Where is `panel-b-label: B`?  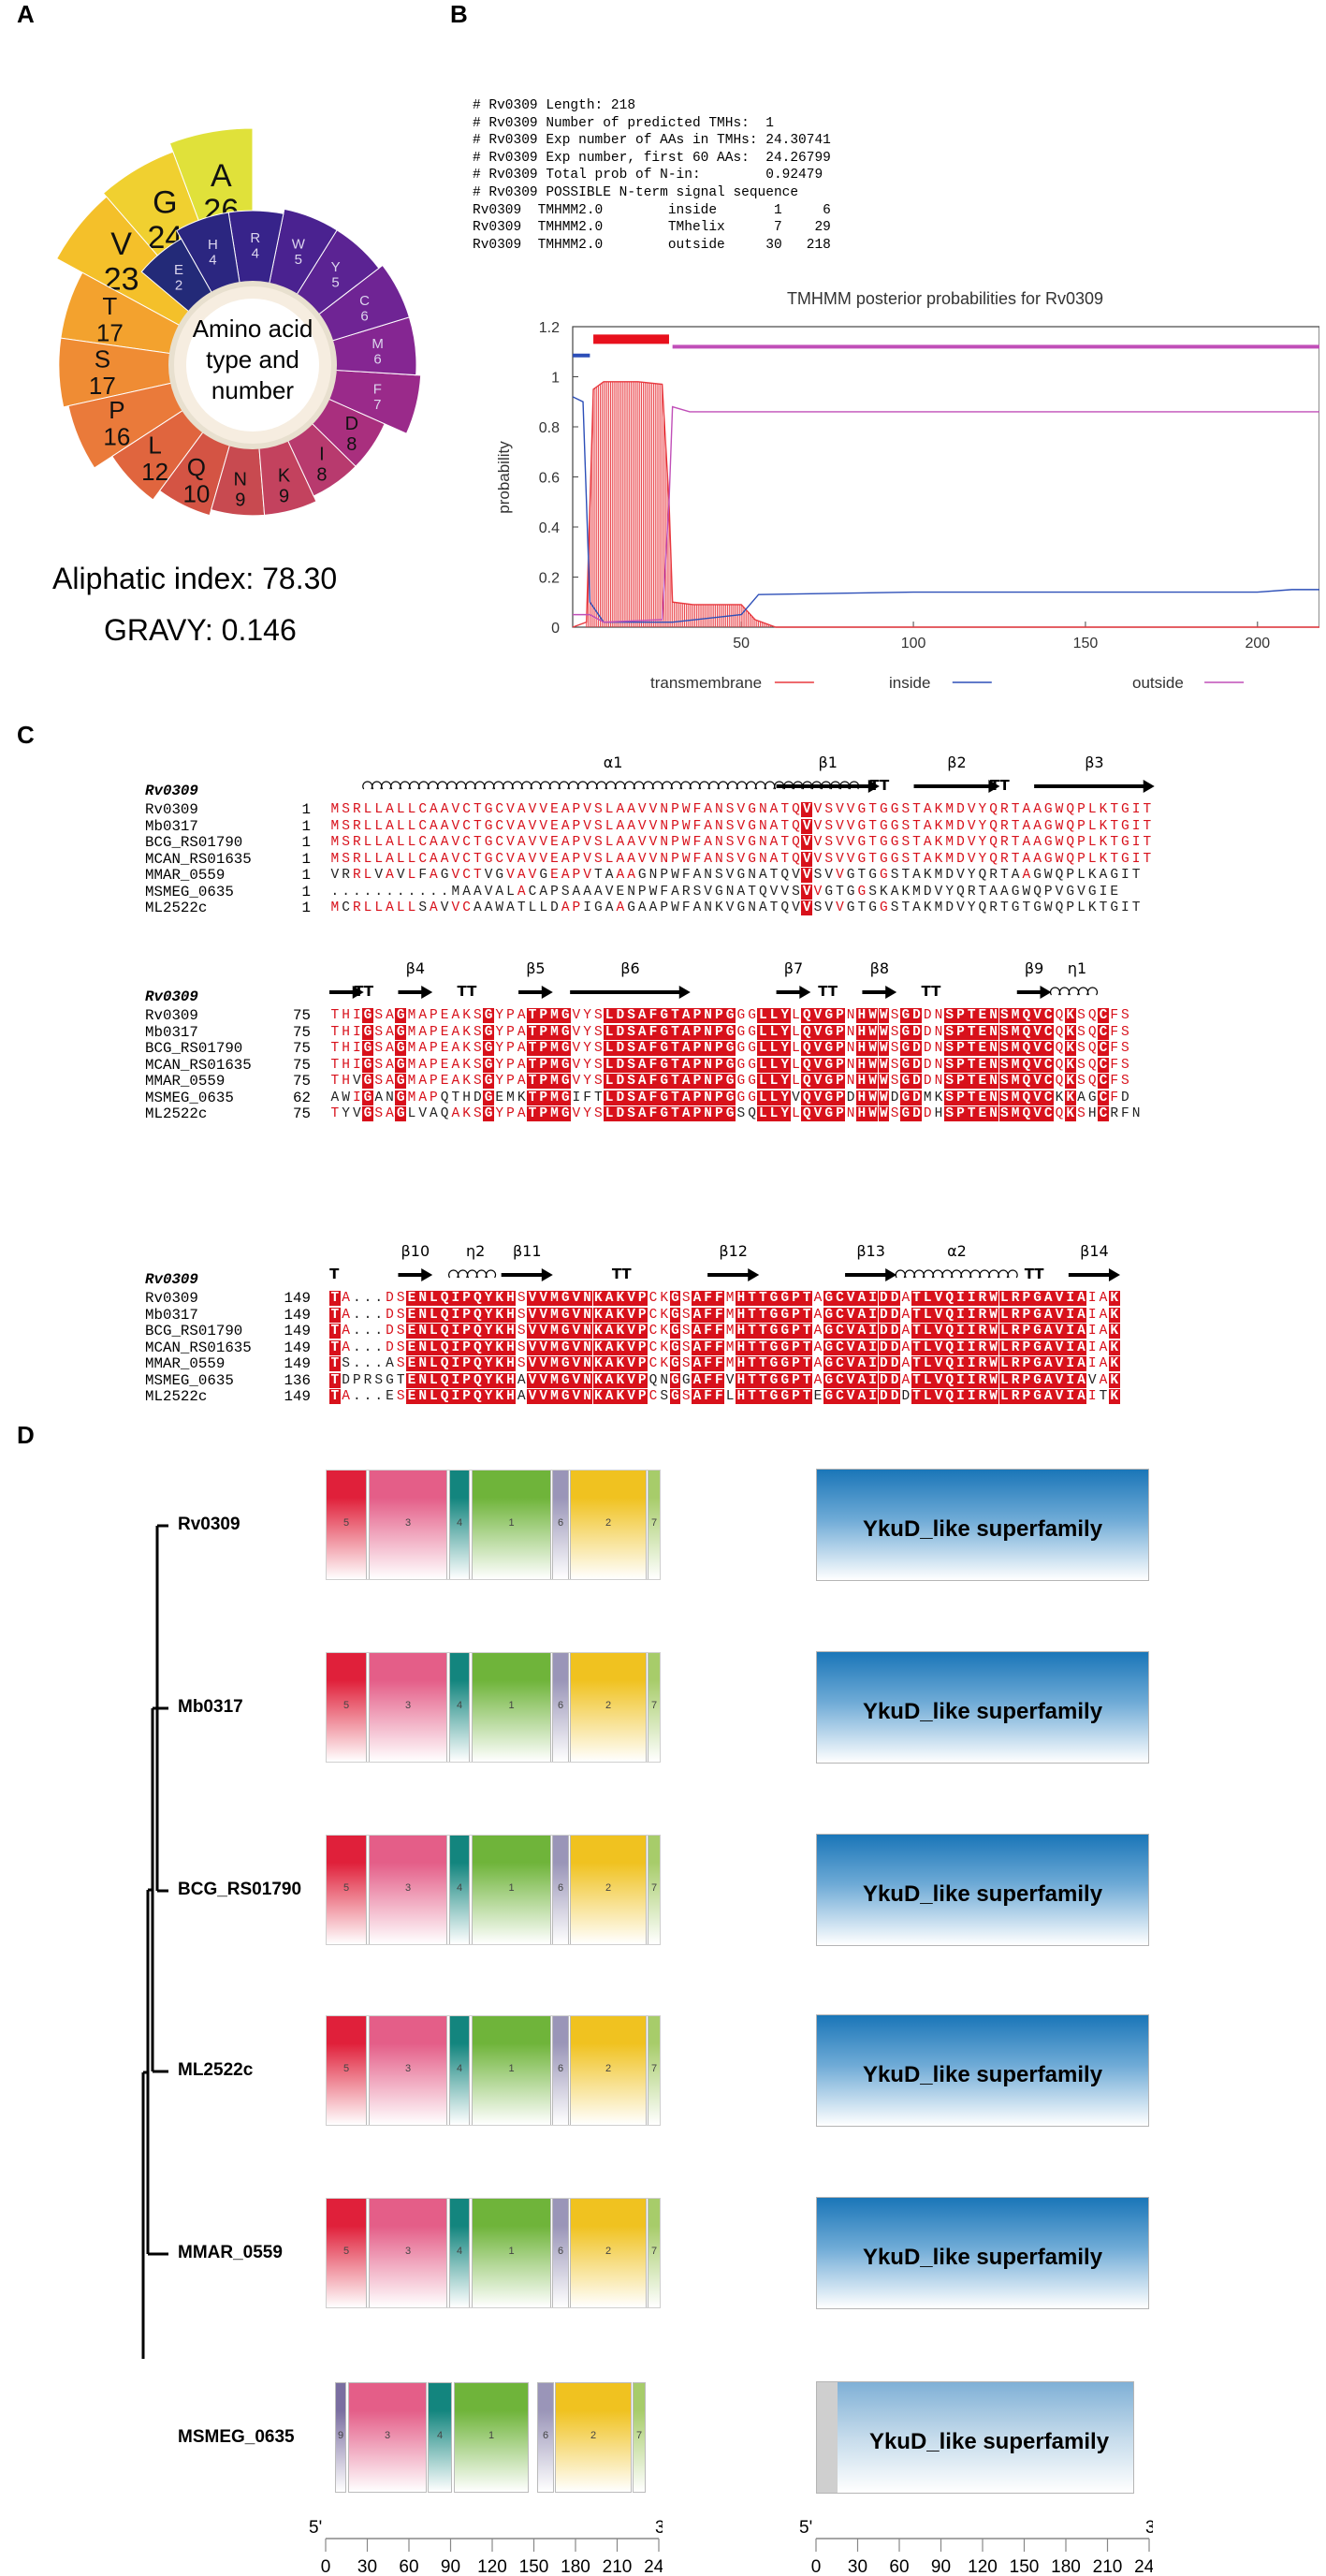
panel-b-label: B is located at coordinates (459, 14).